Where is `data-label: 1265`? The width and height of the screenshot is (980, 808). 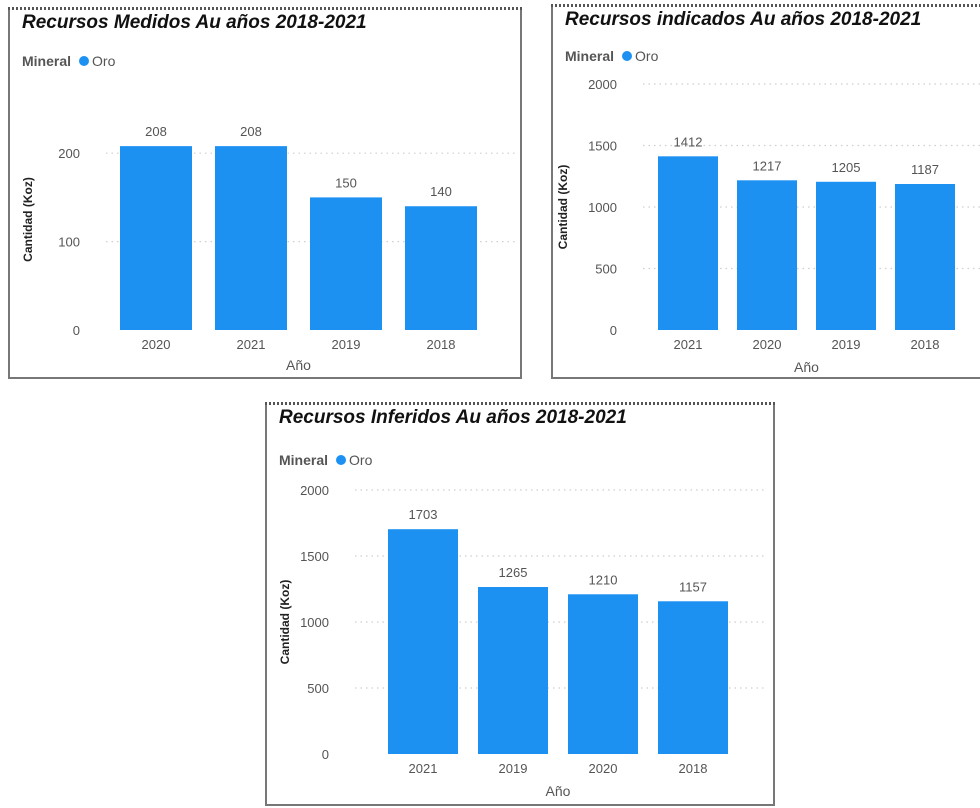 data-label: 1265 is located at coordinates (513, 572).